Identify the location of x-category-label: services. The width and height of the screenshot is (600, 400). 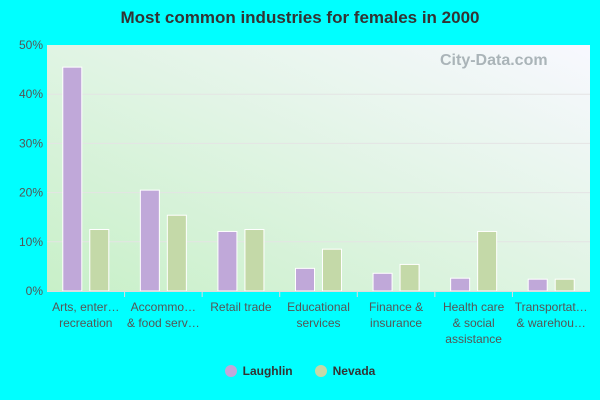
(318, 323).